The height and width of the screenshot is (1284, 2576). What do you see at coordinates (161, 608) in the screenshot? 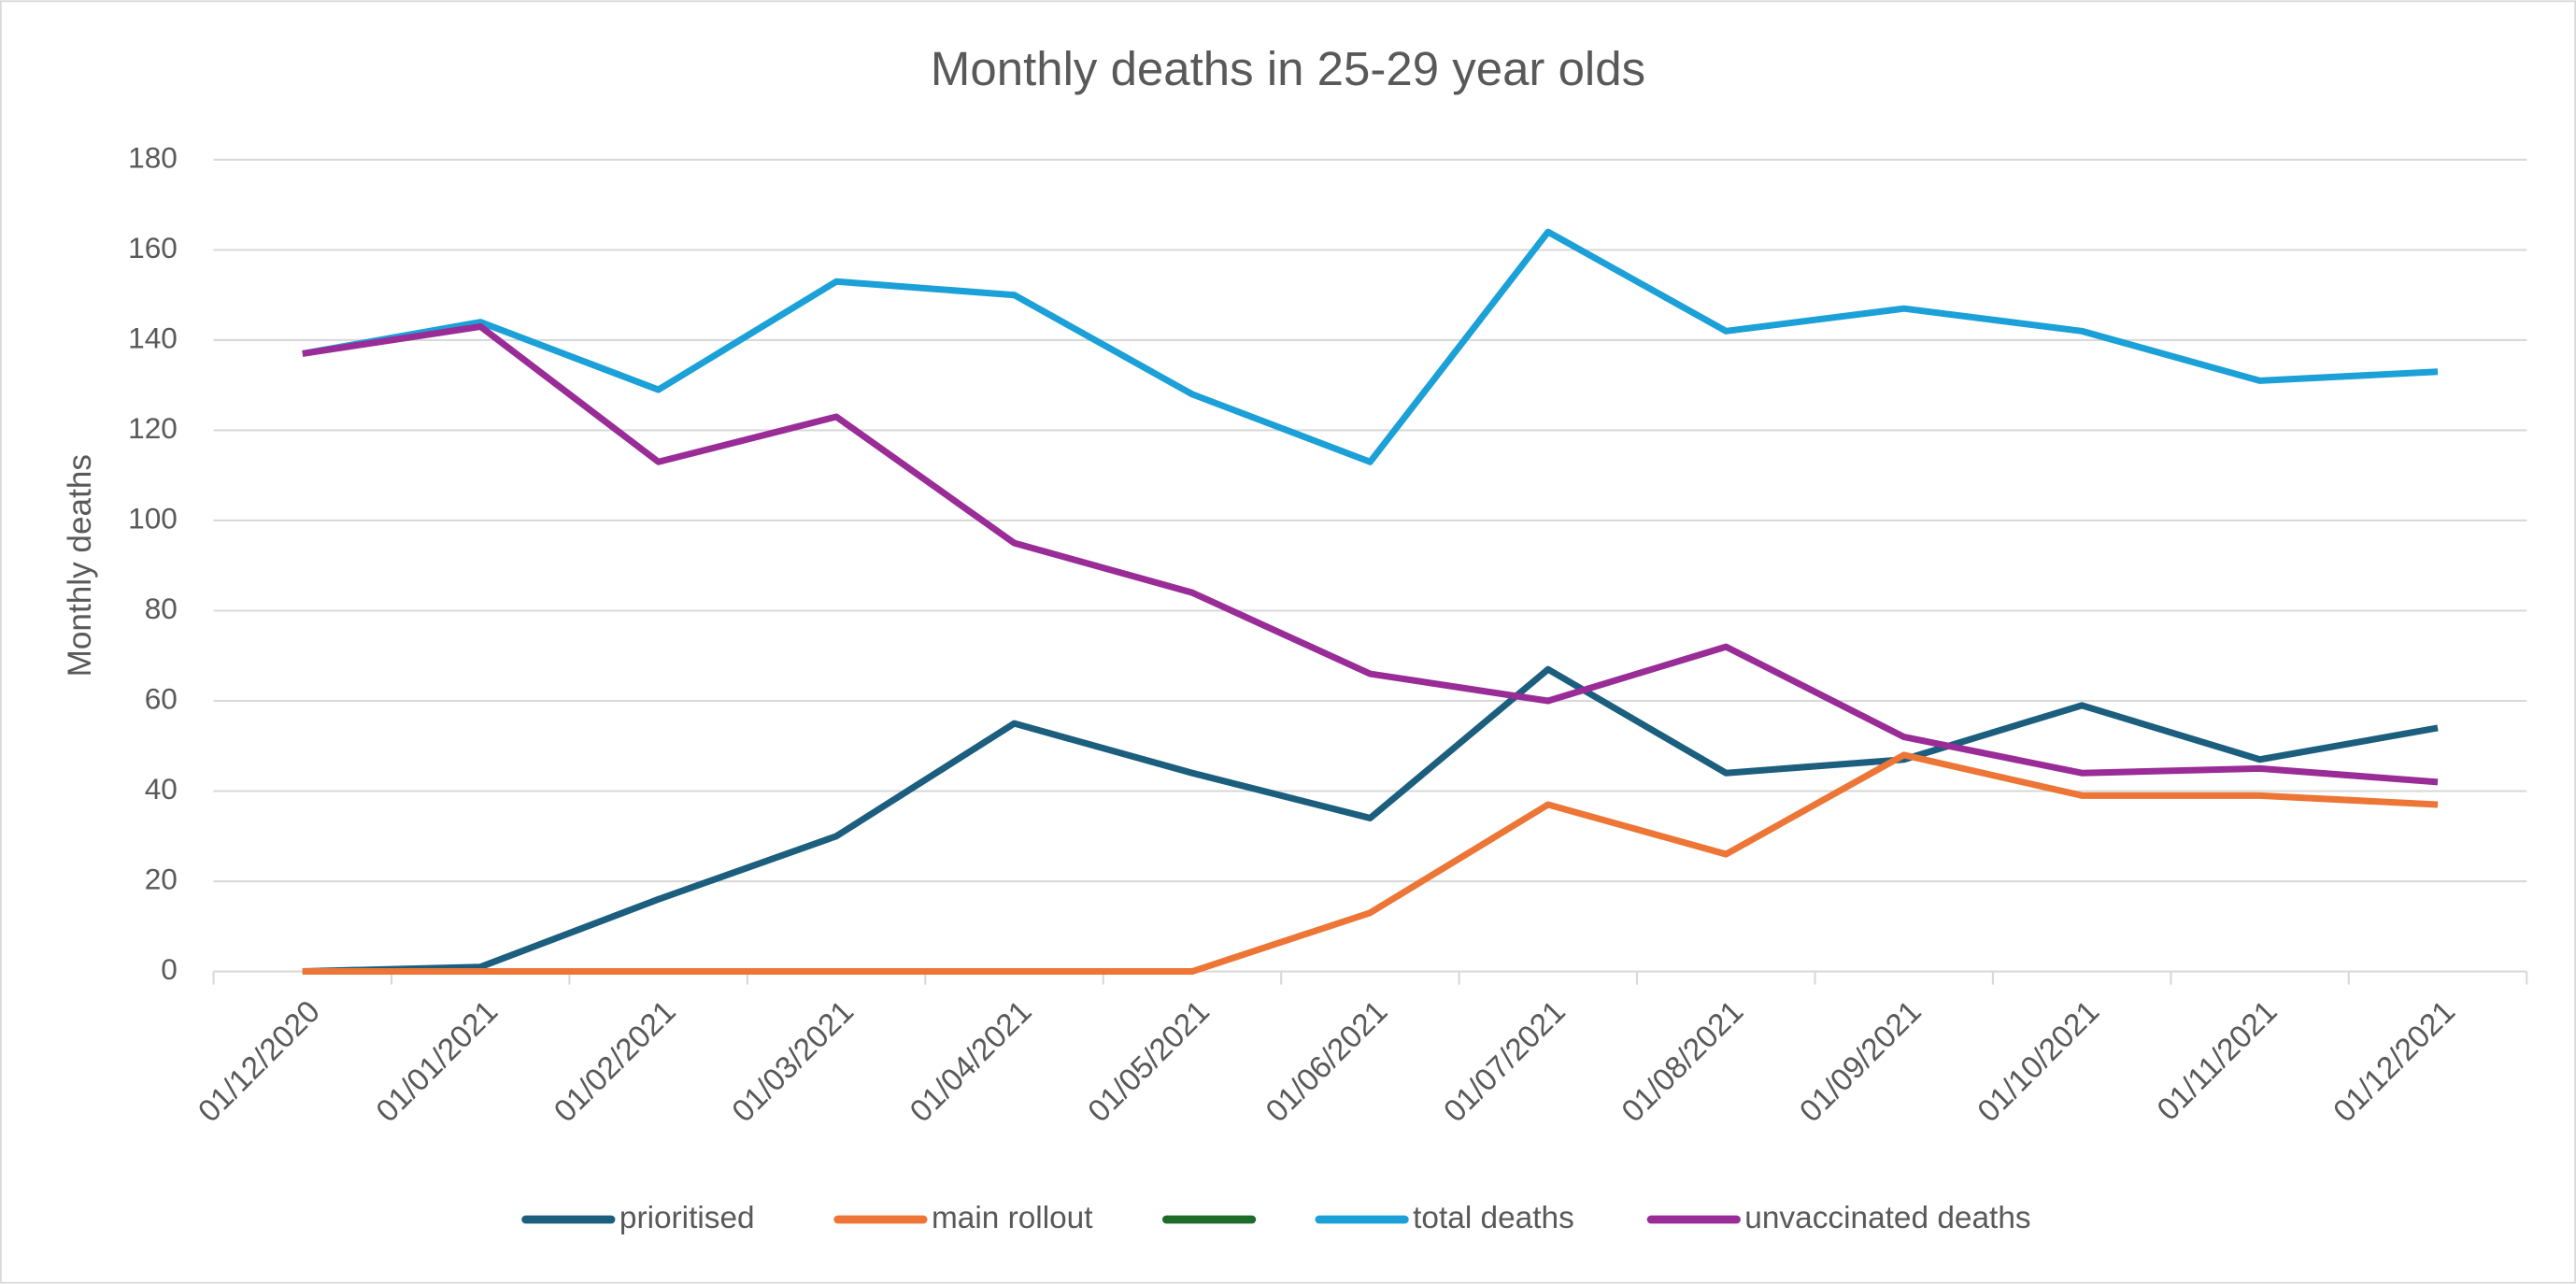
I see `y-tick-label: 80` at bounding box center [161, 608].